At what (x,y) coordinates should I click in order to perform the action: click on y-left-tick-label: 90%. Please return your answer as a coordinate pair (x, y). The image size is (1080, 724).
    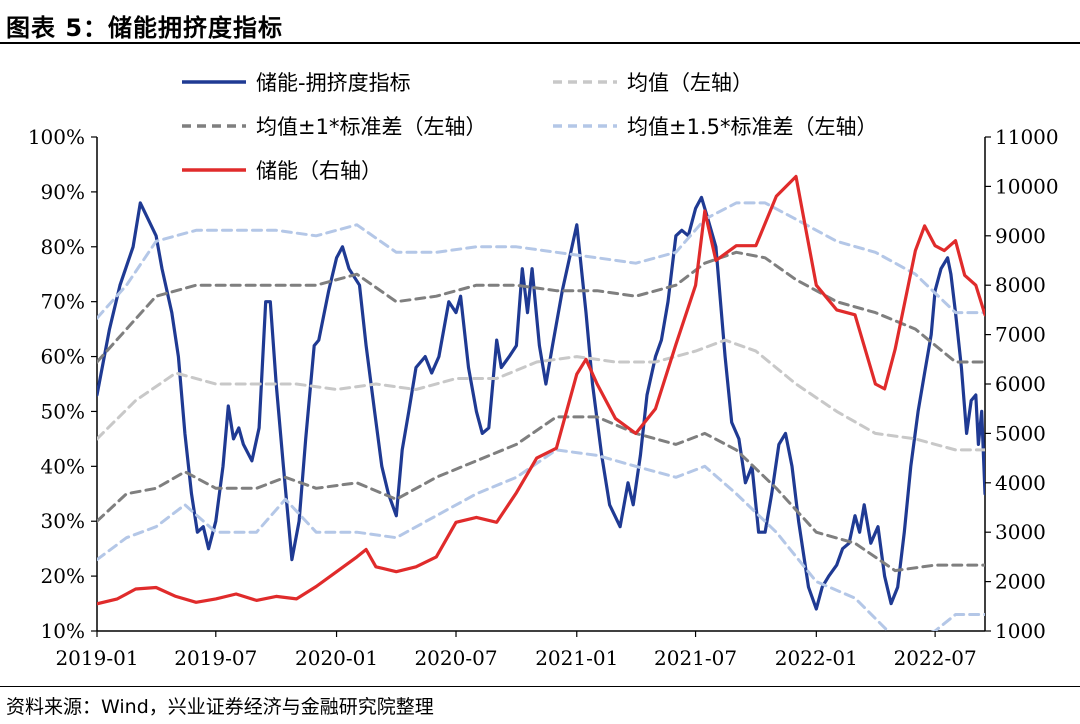
    Looking at the image, I should click on (63, 192).